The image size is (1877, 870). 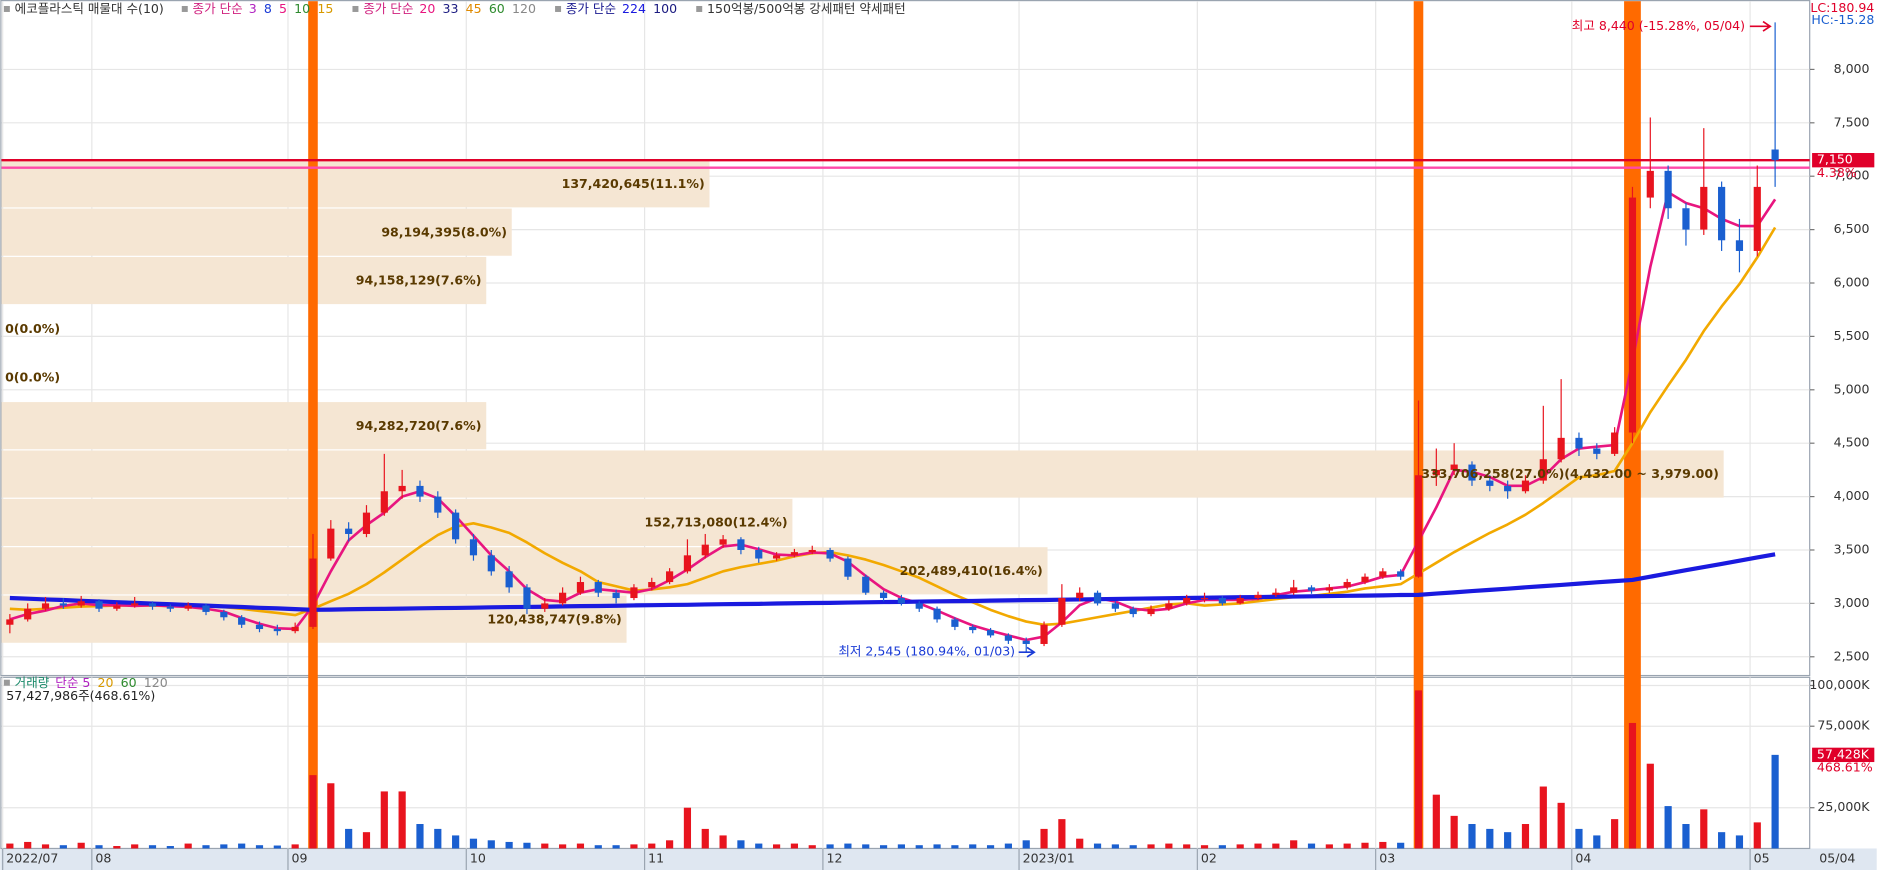 What do you see at coordinates (1570, 473) in the screenshot?
I see `profile-label: 333,706,258(27.0%)(4,432.00 ~ 3,979.00)` at bounding box center [1570, 473].